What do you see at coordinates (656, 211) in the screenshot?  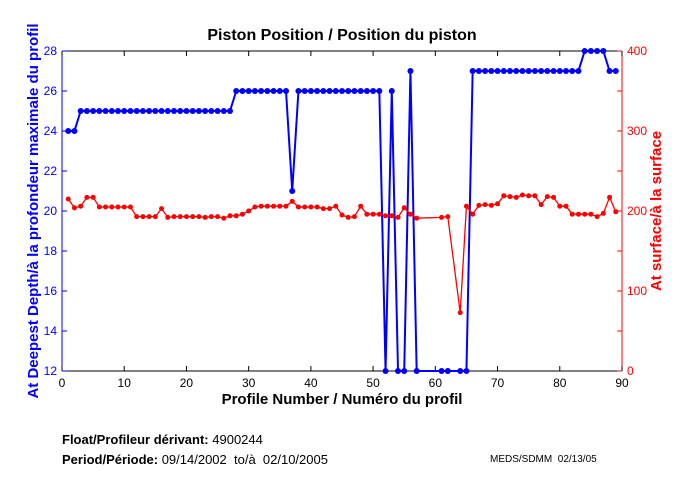 I see `y2-axis-label: At surface/à la surface` at bounding box center [656, 211].